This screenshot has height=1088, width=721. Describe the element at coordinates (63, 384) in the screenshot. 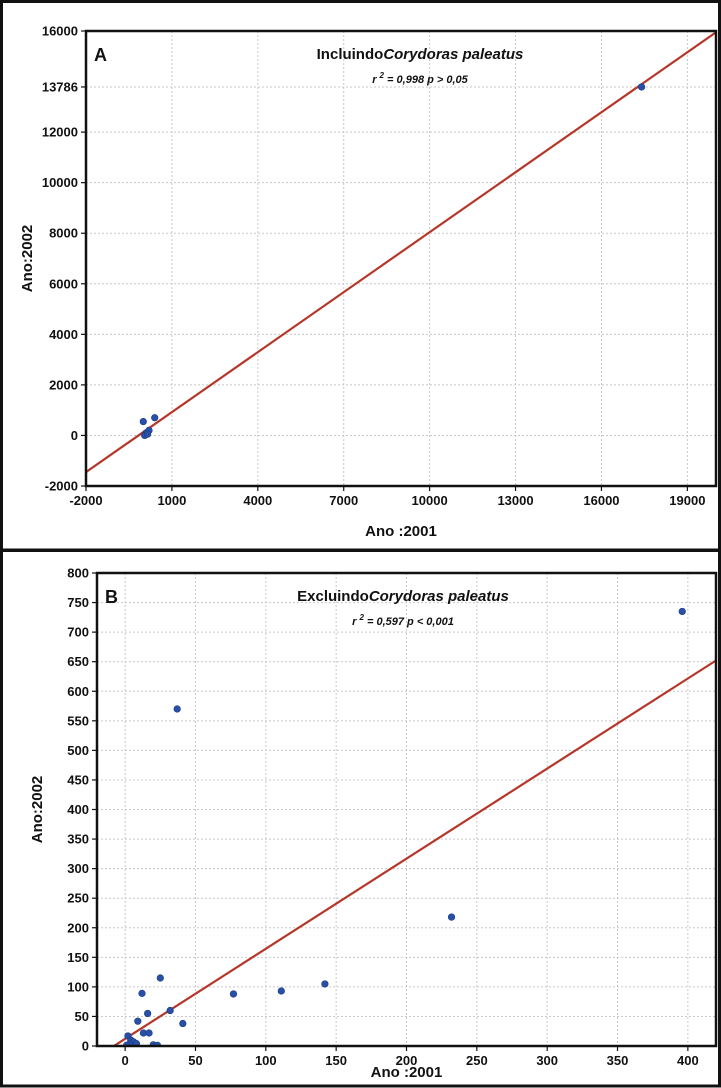

I see `chart-a-ytick-label-2: 2000` at that location.